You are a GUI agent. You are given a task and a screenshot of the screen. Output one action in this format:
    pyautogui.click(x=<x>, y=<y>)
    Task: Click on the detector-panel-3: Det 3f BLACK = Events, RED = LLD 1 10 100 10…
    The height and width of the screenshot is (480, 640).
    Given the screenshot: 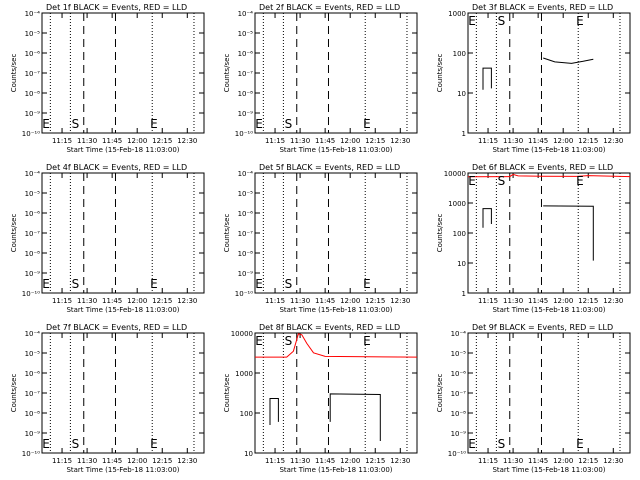 What is the action you would take?
    pyautogui.click(x=533, y=78)
    